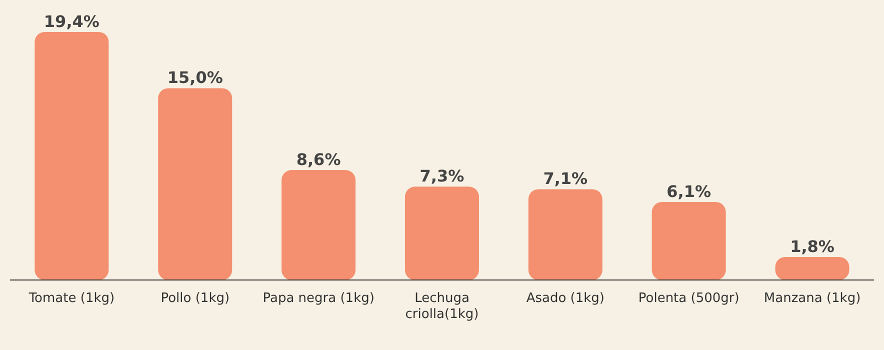 Image resolution: width=884 pixels, height=350 pixels. Describe the element at coordinates (442, 176) in the screenshot. I see `data-label: 7,3%` at that location.